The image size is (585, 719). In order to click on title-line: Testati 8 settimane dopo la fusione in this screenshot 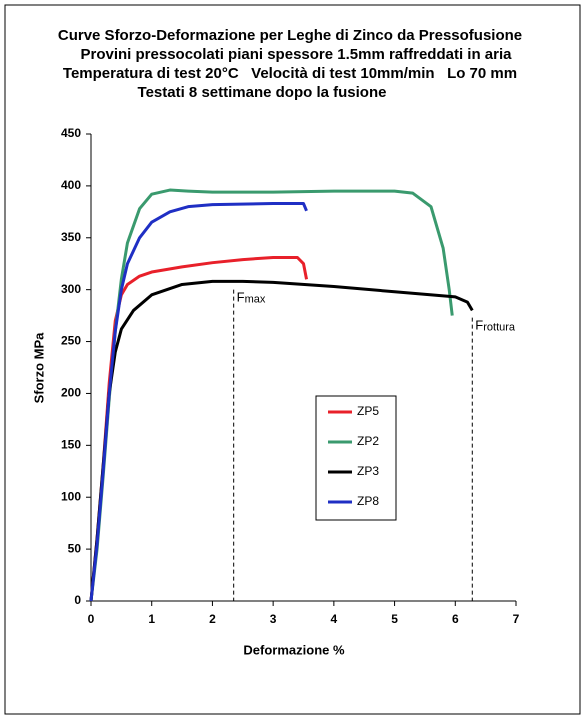, I will do `click(262, 92)`.